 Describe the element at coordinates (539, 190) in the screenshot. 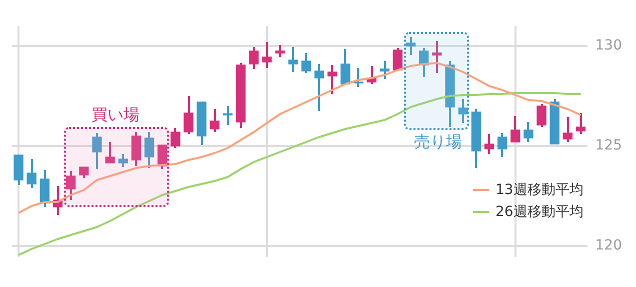

I see `legend-label: 13週移動平均` at that location.